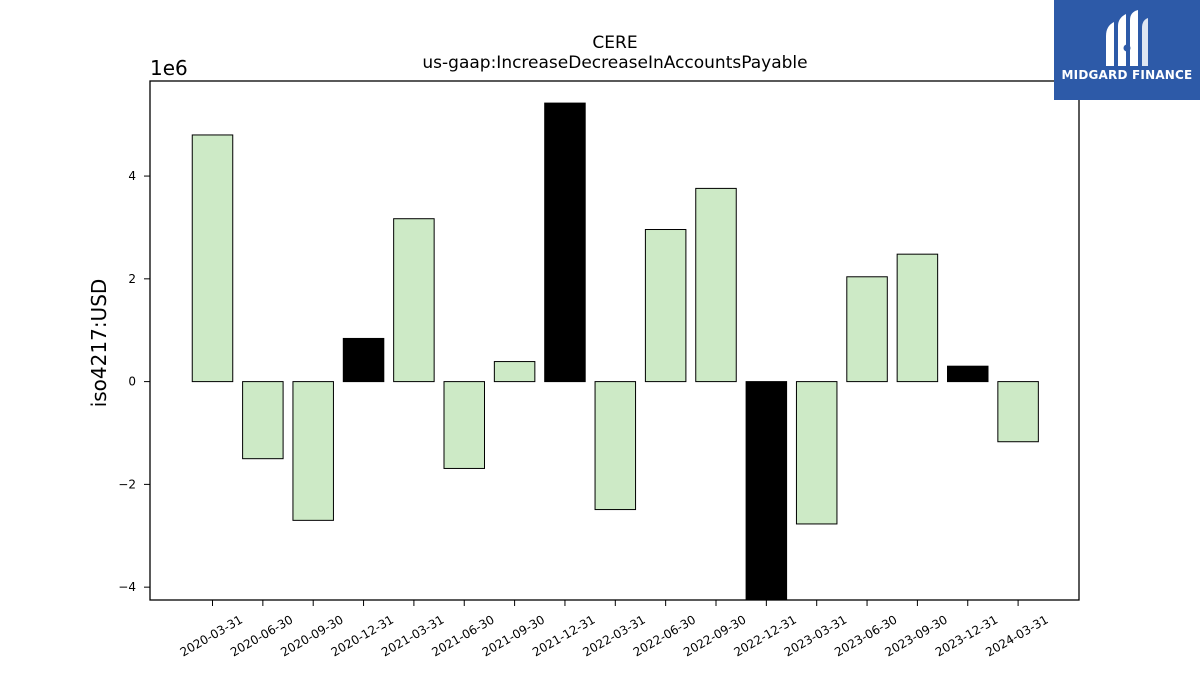 The height and width of the screenshot is (675, 1200). What do you see at coordinates (169, 68) in the screenshot?
I see `y-scale-label: 1e6` at bounding box center [169, 68].